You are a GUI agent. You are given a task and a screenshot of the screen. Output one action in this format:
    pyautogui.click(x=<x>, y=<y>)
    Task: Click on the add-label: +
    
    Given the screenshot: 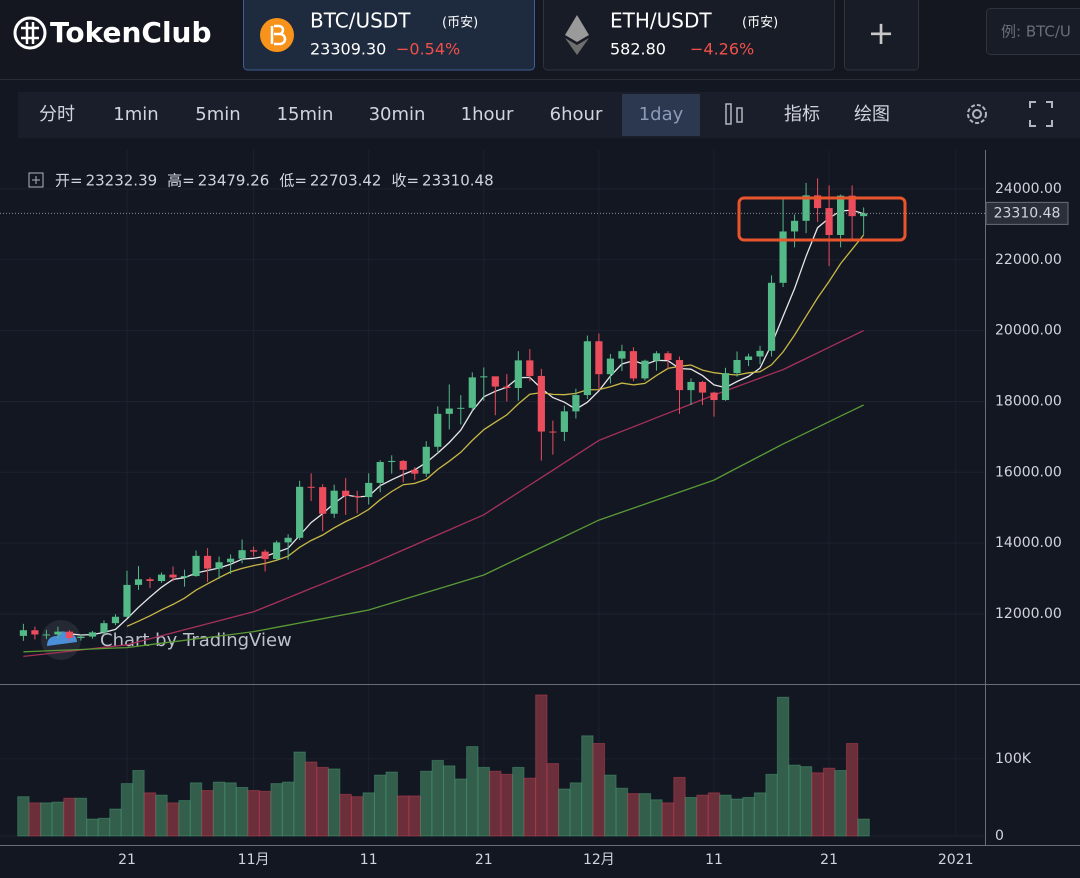 What is the action you would take?
    pyautogui.click(x=881, y=33)
    